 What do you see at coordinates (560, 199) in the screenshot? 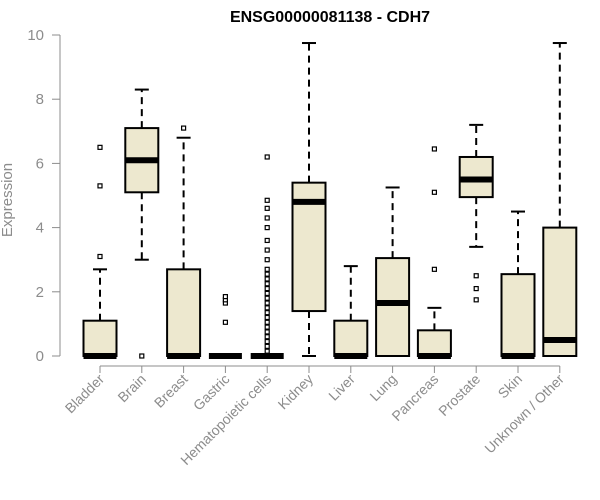
I see `box-unknown-other` at bounding box center [560, 199].